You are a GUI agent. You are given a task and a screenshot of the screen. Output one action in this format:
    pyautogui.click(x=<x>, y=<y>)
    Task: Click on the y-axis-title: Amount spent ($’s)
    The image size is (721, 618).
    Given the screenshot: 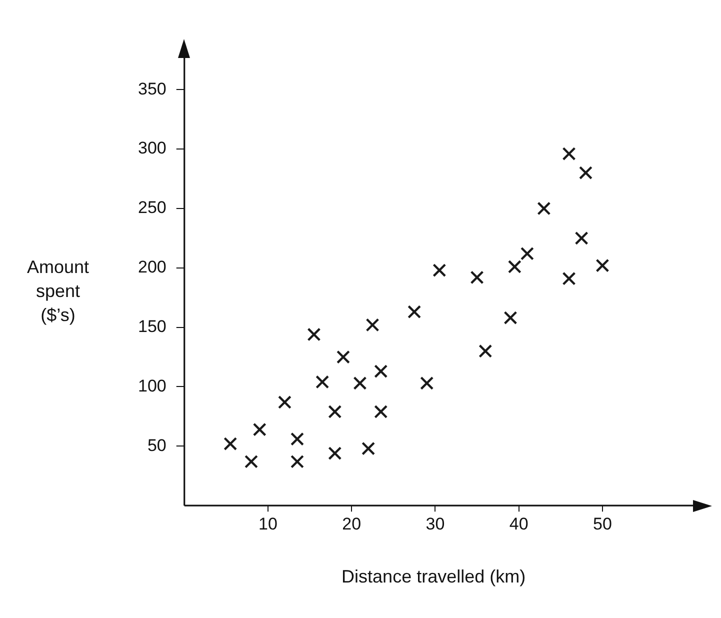 What is the action you would take?
    pyautogui.click(x=58, y=290)
    